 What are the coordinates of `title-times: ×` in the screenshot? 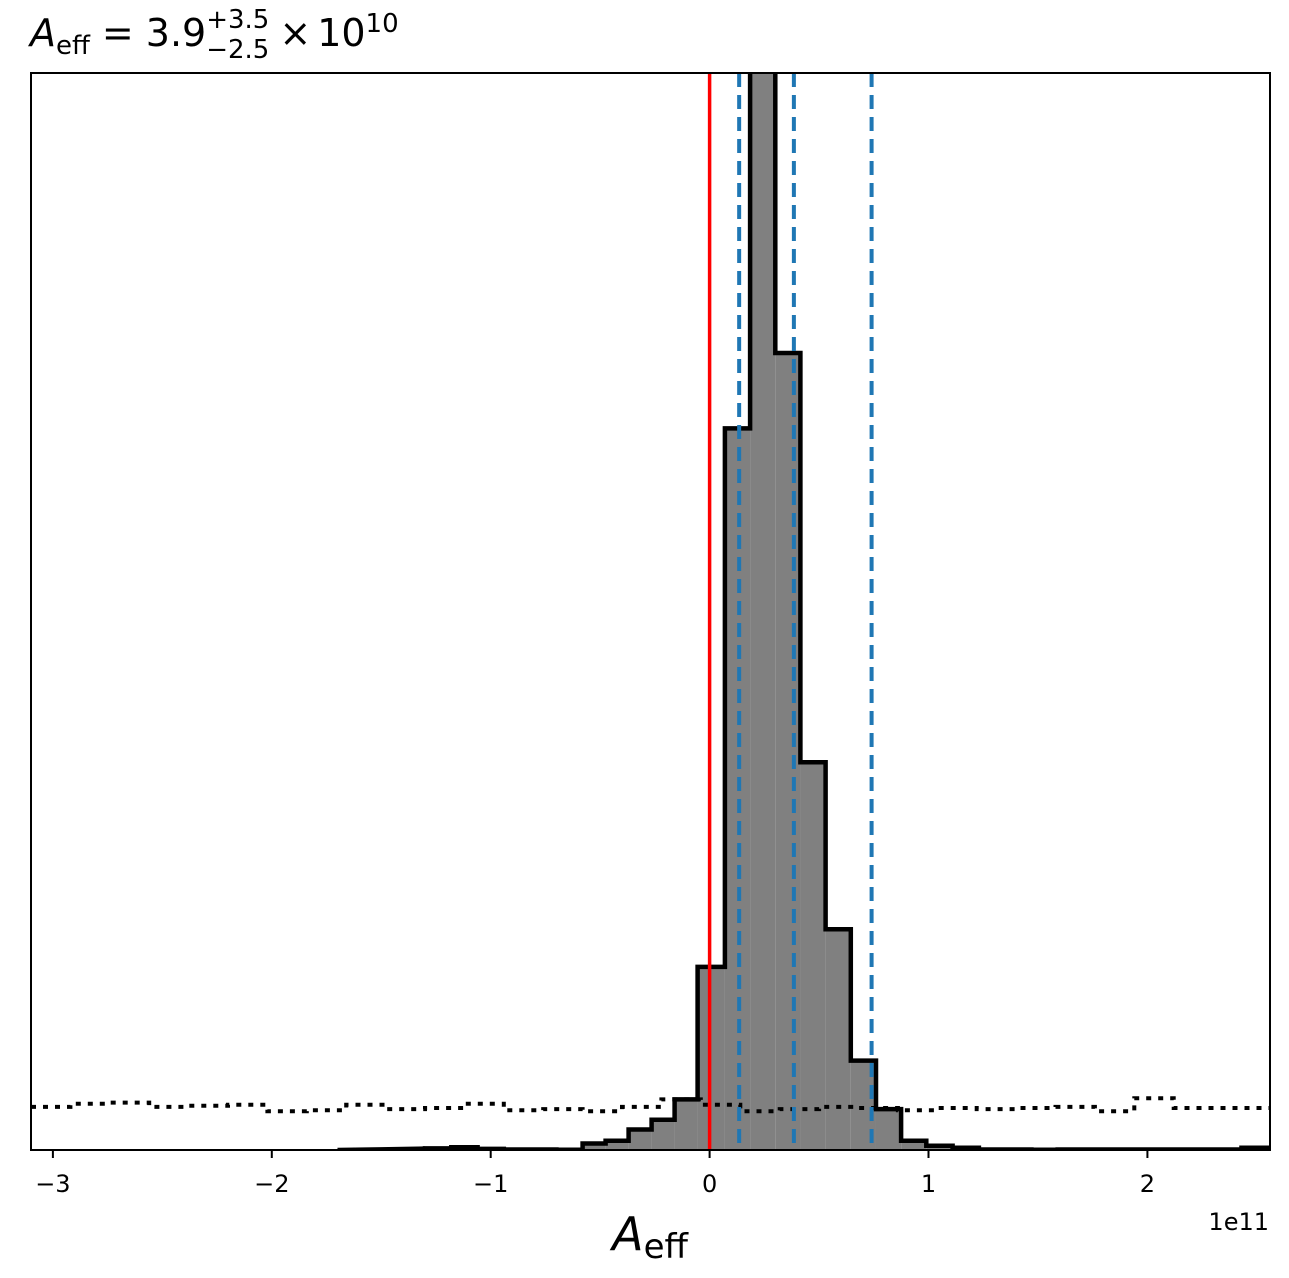 It's located at (295, 33).